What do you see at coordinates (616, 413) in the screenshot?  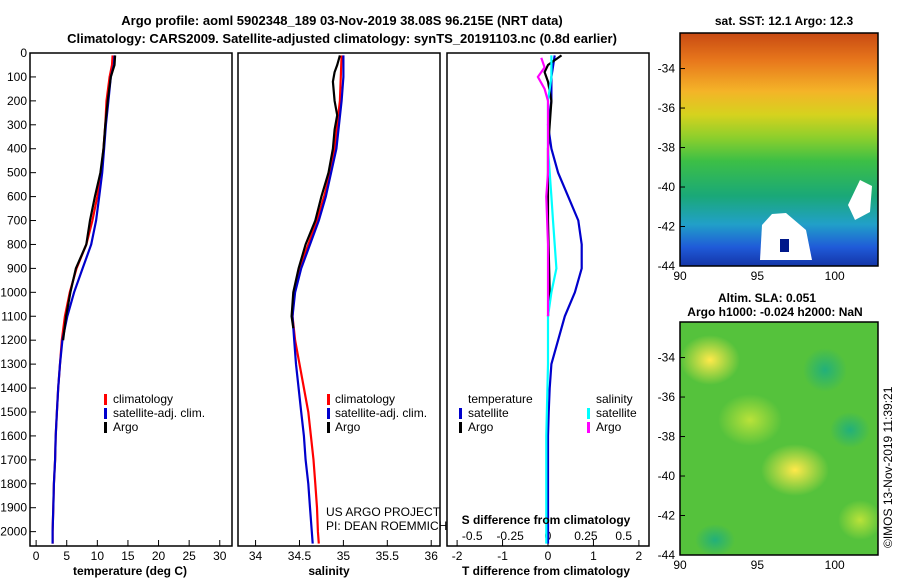 I see `legend-label-s-satellite: satellite` at bounding box center [616, 413].